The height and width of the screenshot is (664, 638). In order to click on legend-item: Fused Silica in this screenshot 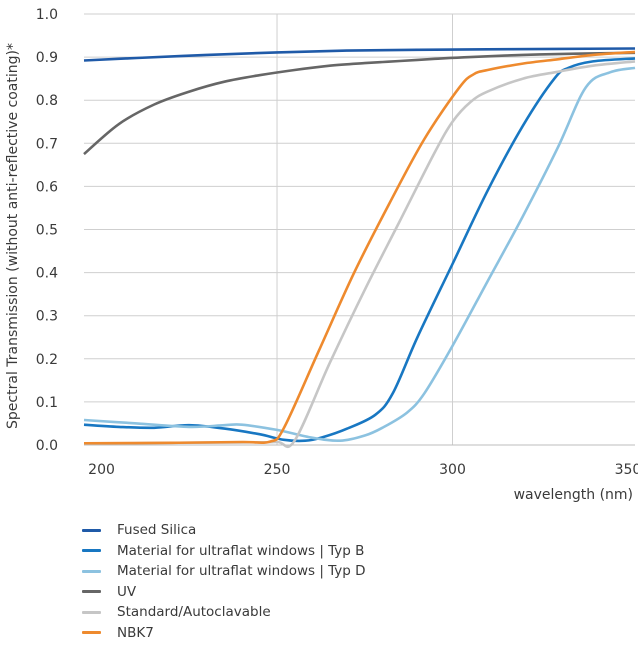, I will do `click(224, 530)`.